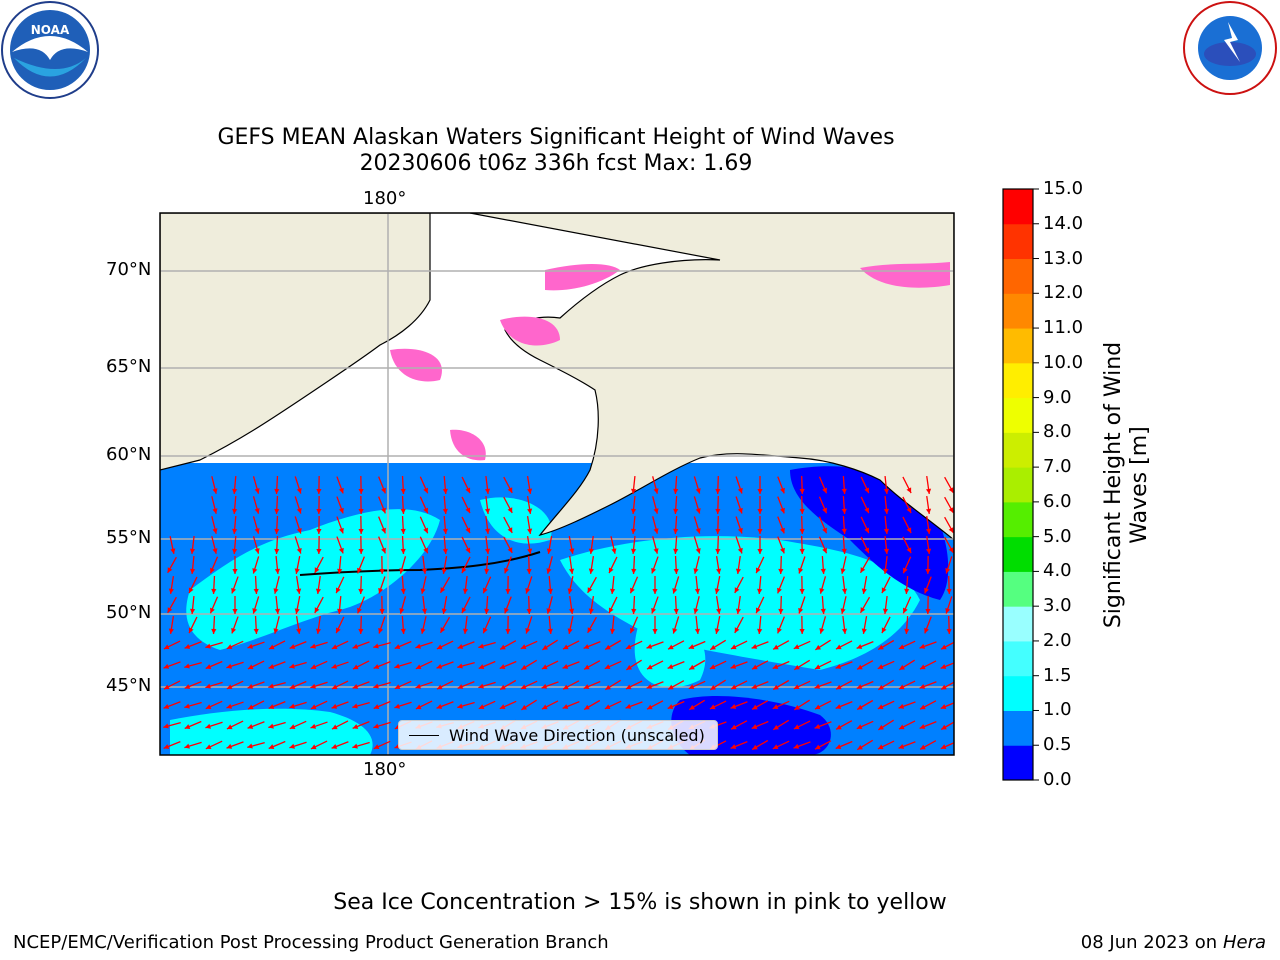 This screenshot has width=1280, height=960. I want to click on land-siberia, so click(295, 342).